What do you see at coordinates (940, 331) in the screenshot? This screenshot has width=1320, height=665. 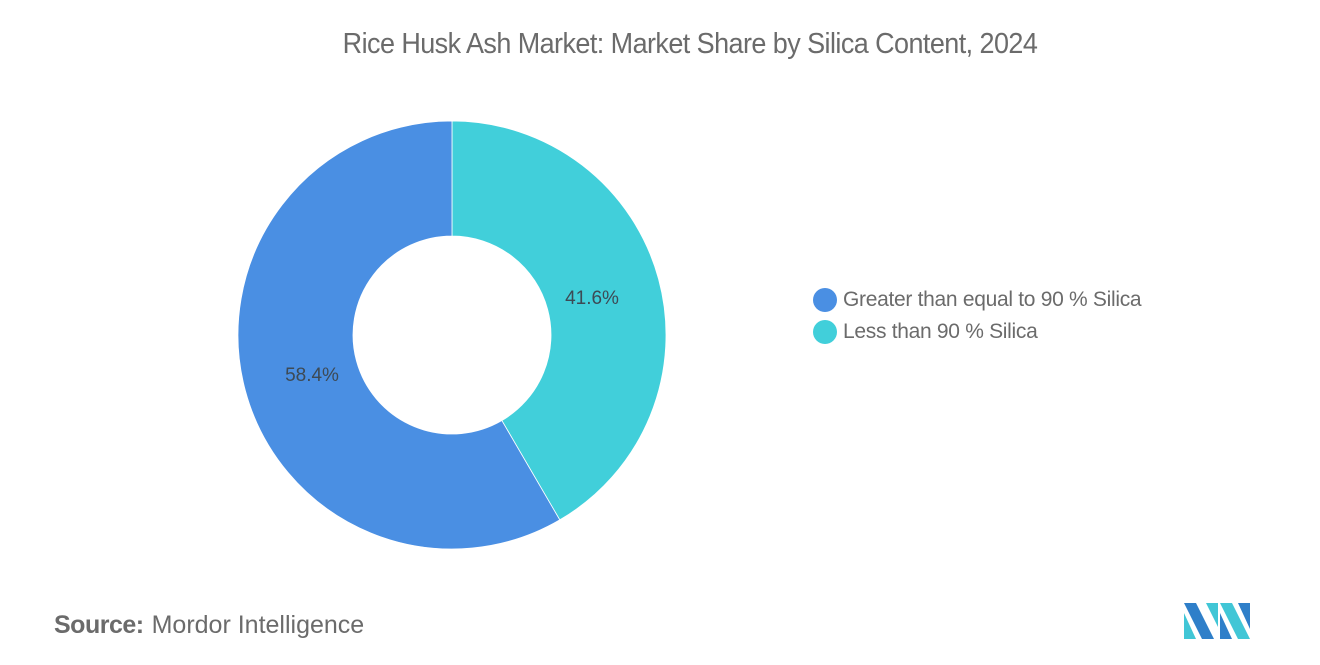 I see `legend-label: Less than 90 % Silica` at bounding box center [940, 331].